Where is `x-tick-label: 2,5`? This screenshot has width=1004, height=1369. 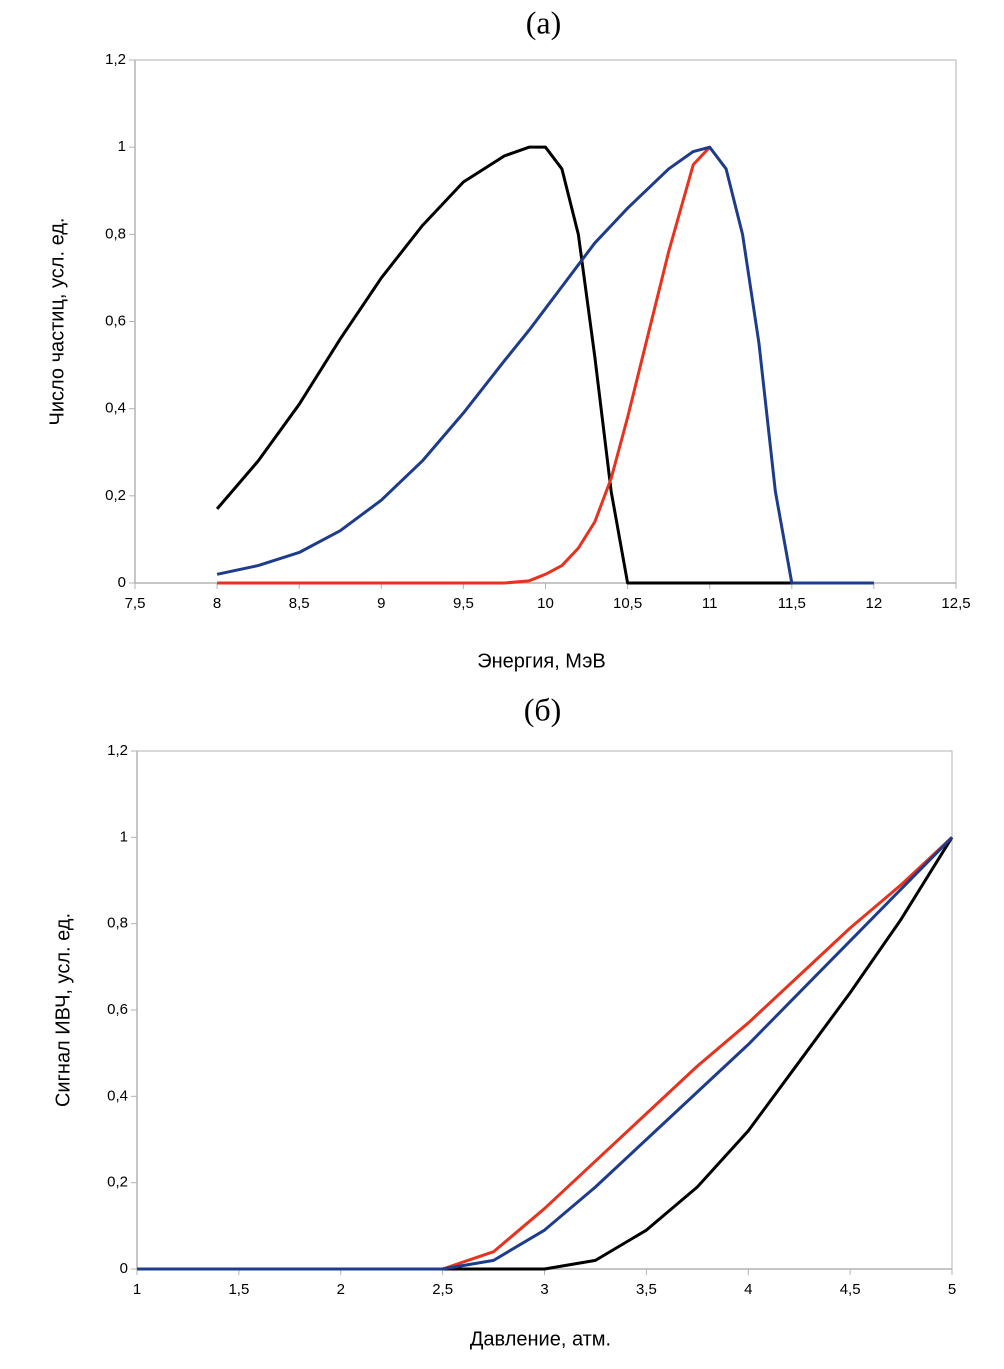
x-tick-label: 2,5 is located at coordinates (442, 1289).